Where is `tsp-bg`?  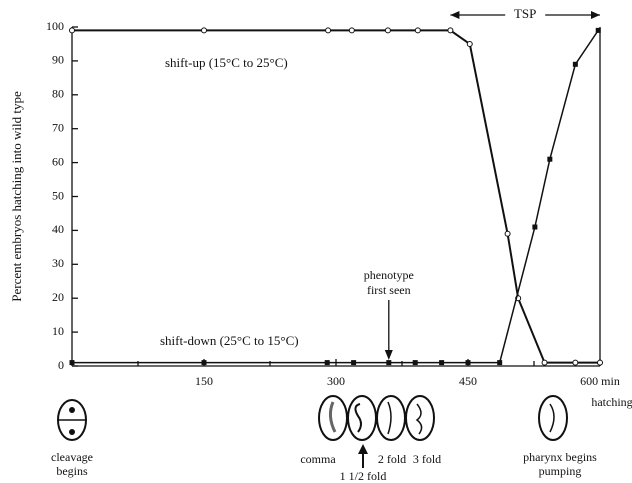
tsp-bg is located at coordinates (525, 15).